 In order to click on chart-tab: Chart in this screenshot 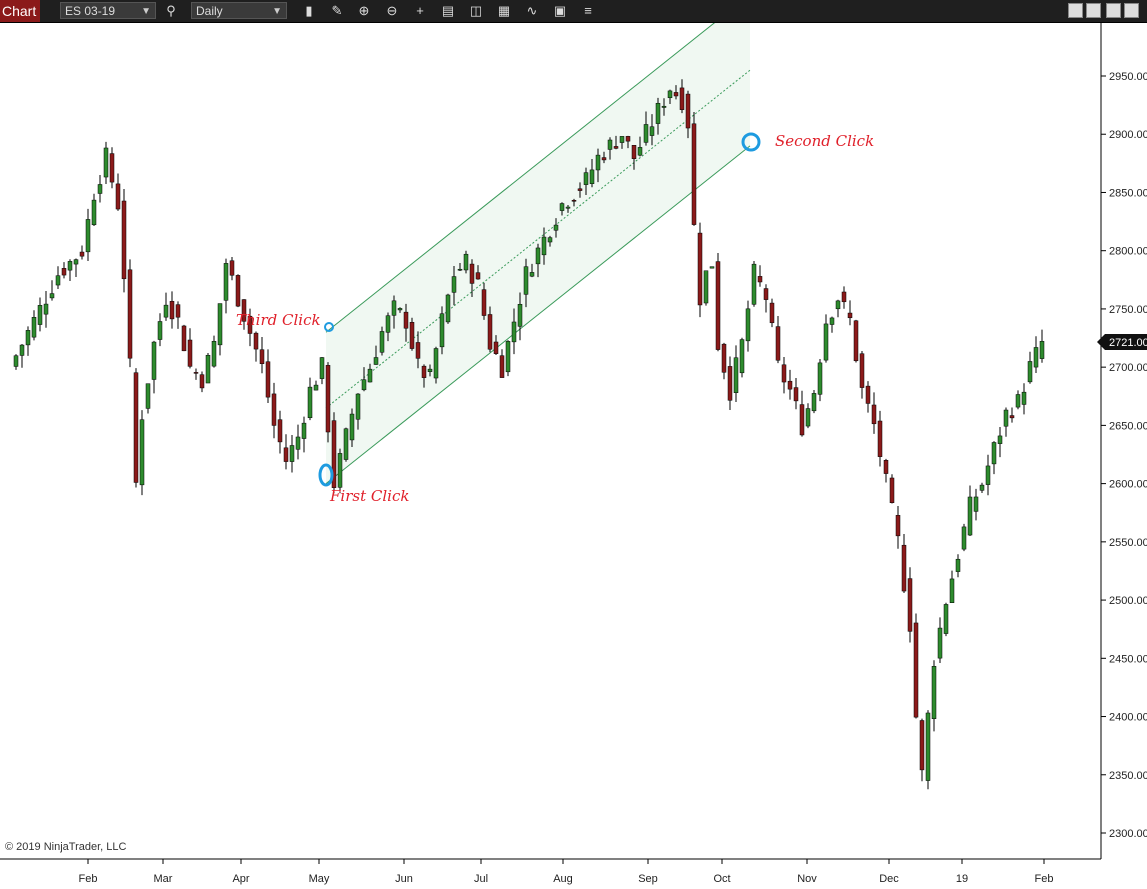, I will do `click(20, 11)`.